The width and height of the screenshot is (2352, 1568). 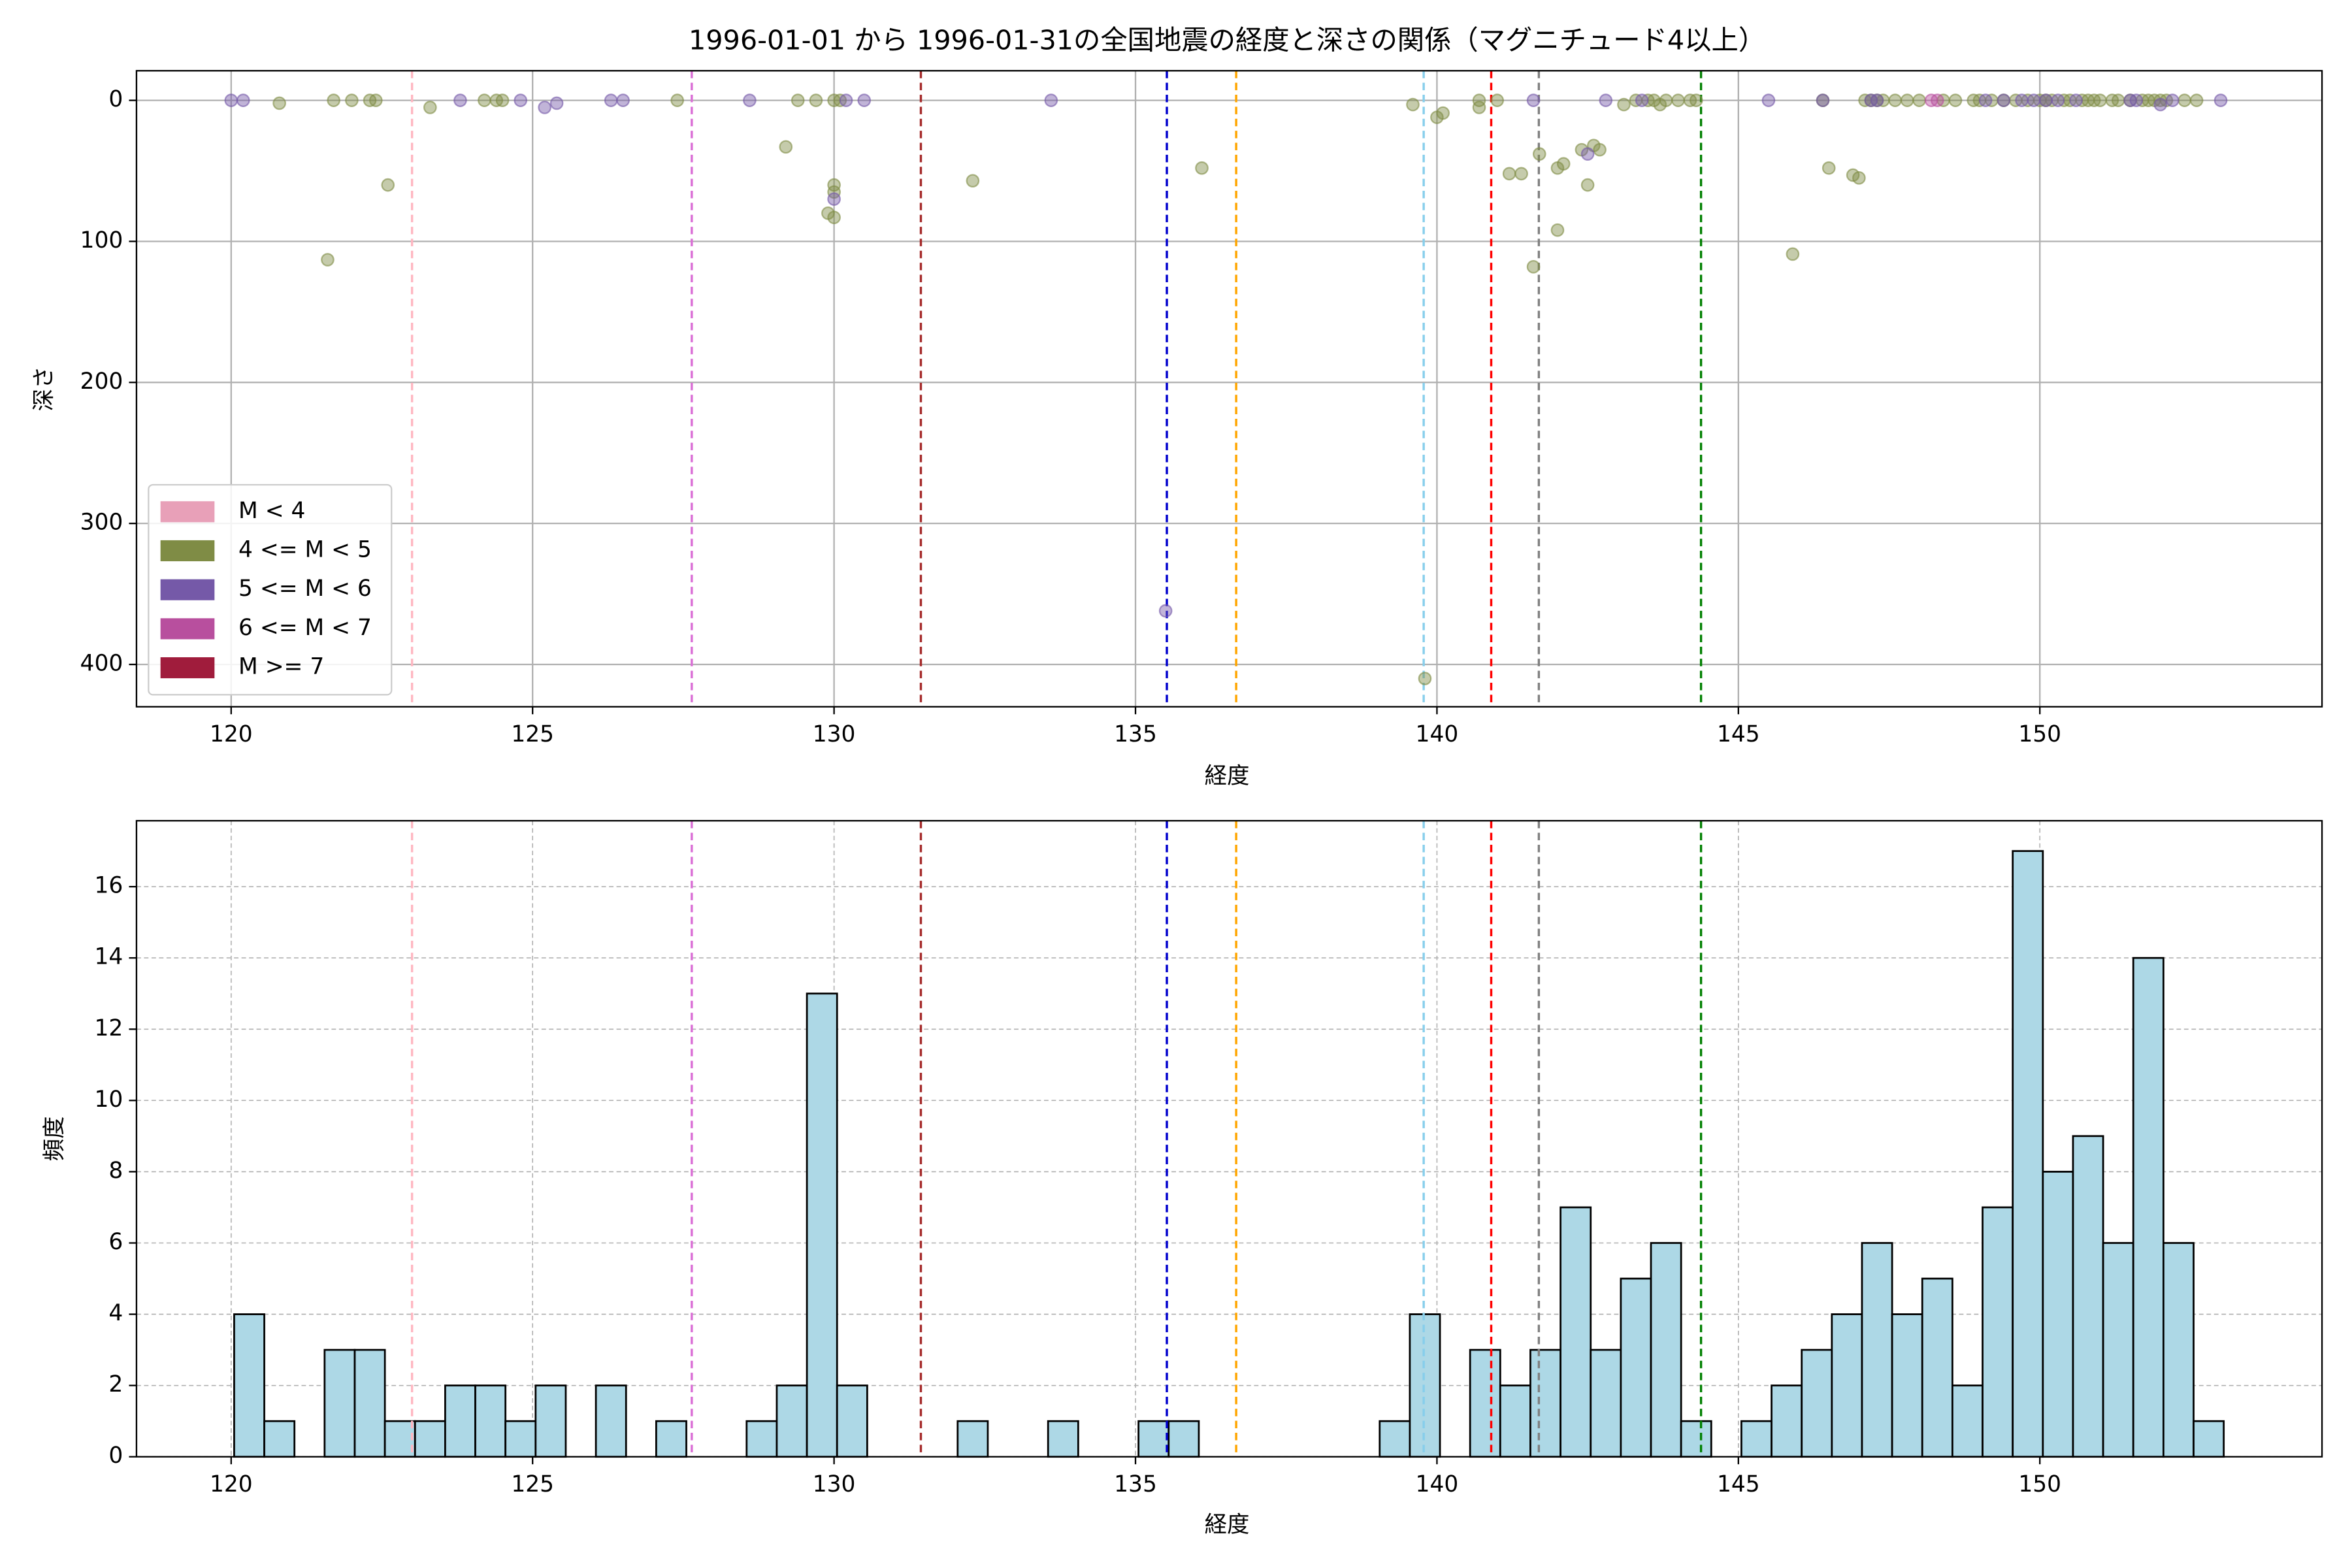 I want to click on x-tick-label: 130, so click(x=834, y=1484).